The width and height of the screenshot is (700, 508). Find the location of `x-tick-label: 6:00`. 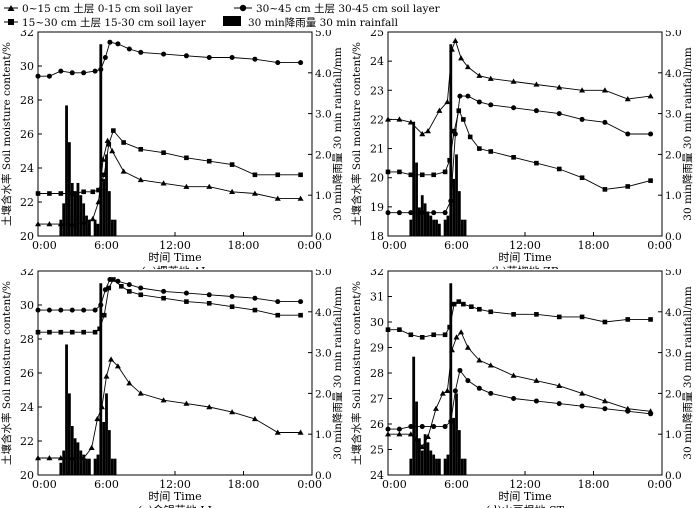

x-tick-label: 6:00 is located at coordinates (106, 245).